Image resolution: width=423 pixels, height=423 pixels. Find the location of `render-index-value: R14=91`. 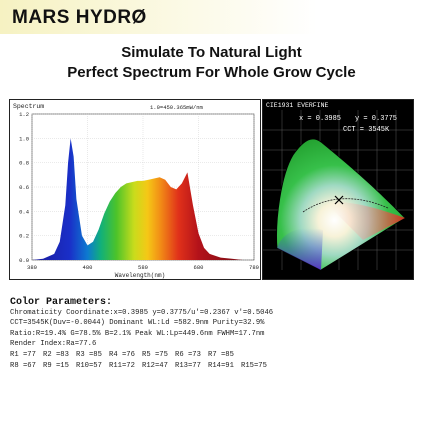

render-index-value: R14=91 is located at coordinates (221, 366).